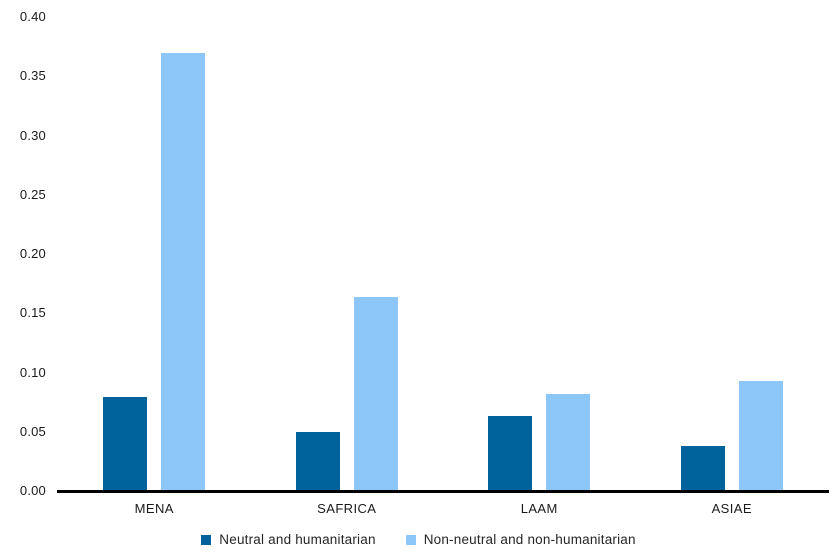 This screenshot has width=837, height=556. I want to click on legend-label: Non-neutral and non-humanitarian, so click(529, 539).